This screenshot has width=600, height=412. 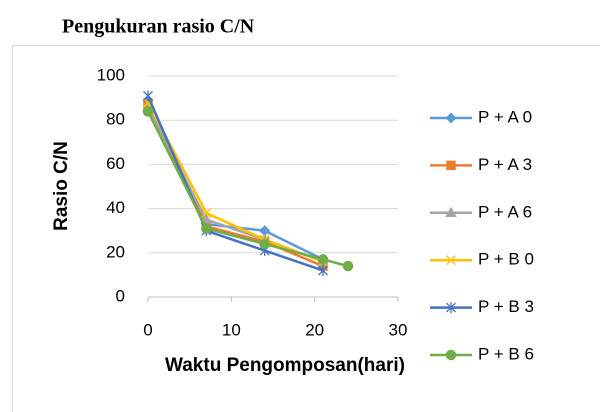 What do you see at coordinates (506, 259) in the screenshot?
I see `legend-label: P + B 0` at bounding box center [506, 259].